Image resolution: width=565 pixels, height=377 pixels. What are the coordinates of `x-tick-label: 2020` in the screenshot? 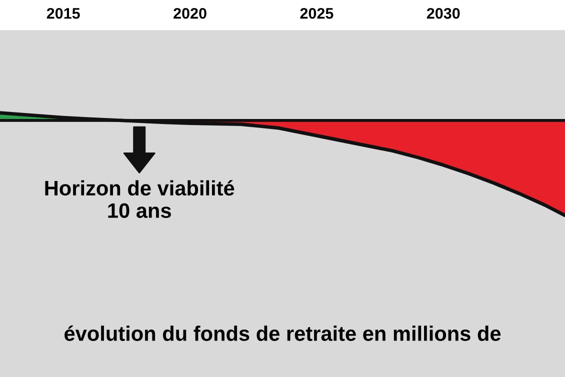 It's located at (190, 13).